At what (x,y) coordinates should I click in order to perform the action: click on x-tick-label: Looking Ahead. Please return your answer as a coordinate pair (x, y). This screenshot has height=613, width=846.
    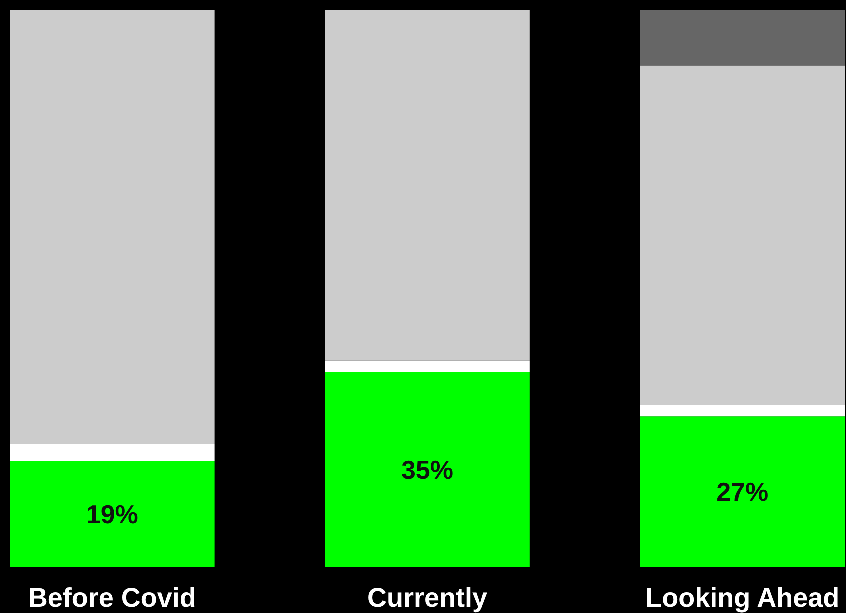
    Looking at the image, I should click on (743, 598).